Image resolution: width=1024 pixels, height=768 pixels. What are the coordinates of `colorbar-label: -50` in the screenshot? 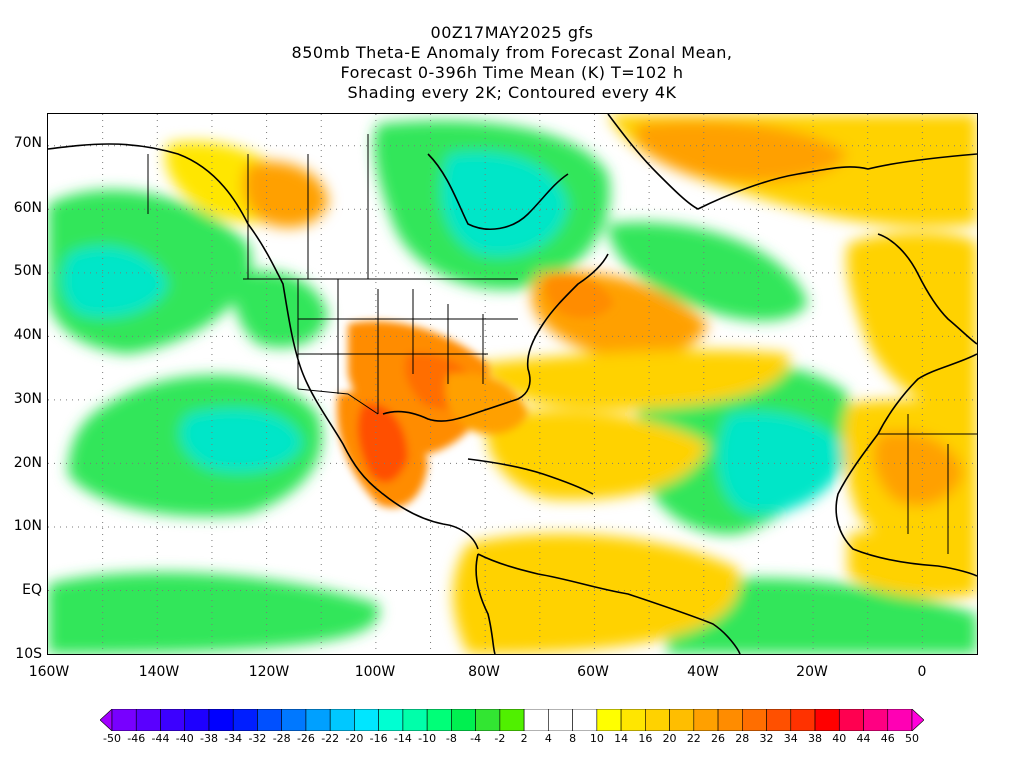 It's located at (112, 738).